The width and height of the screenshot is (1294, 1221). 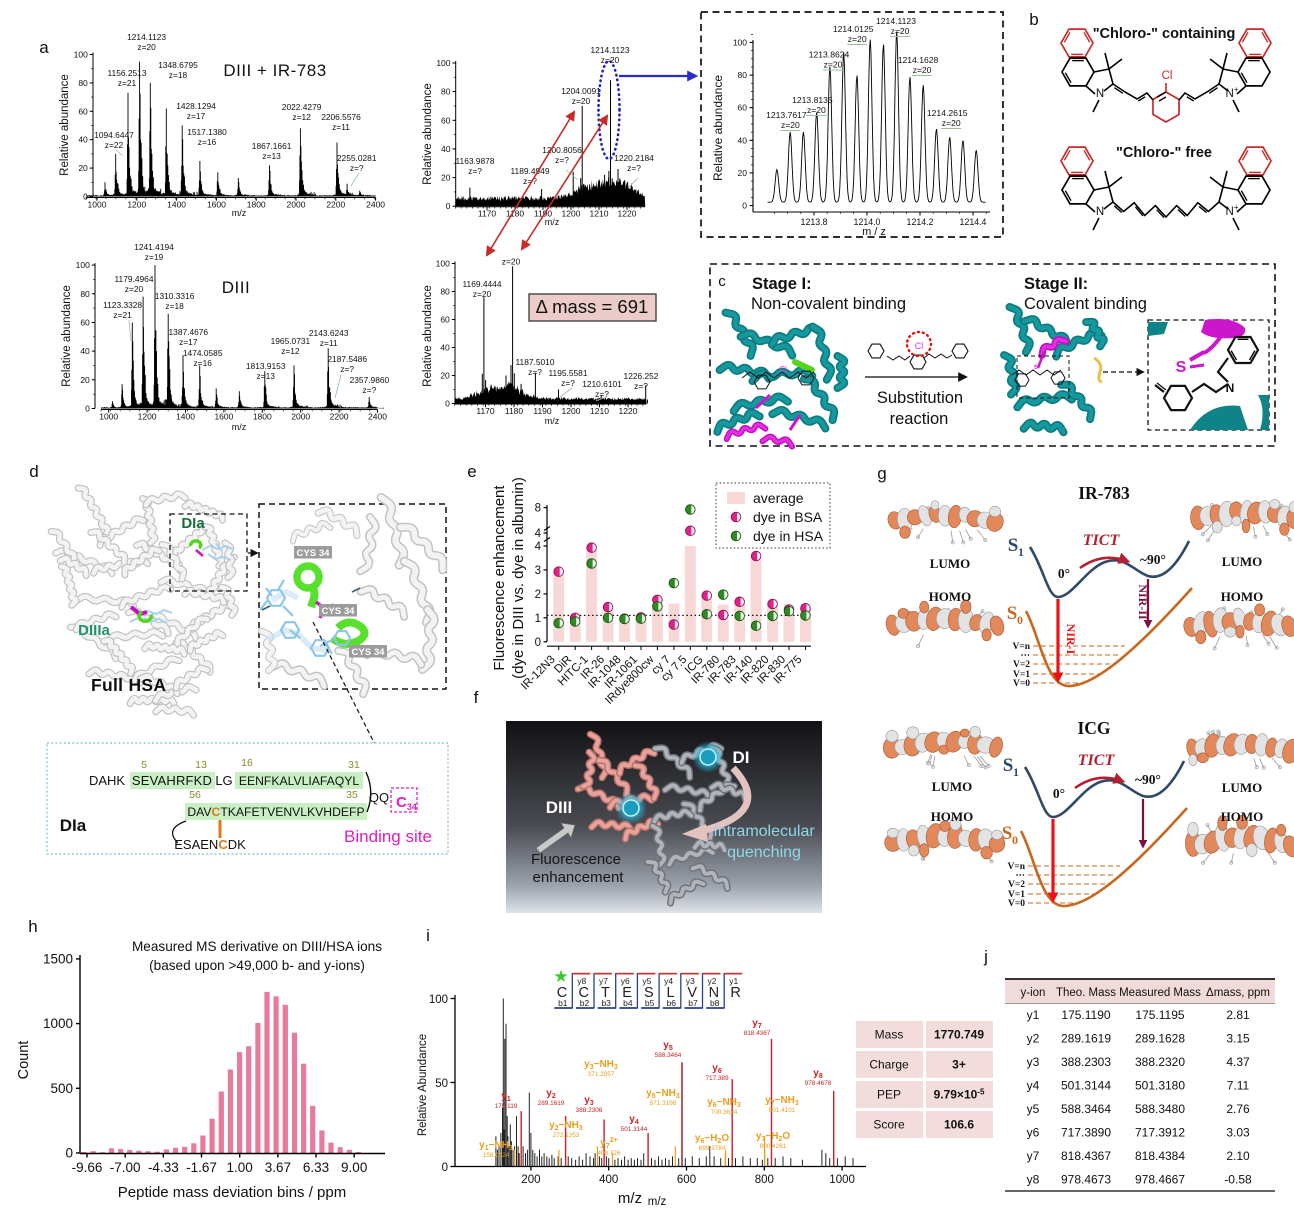 What do you see at coordinates (947, 113) in the screenshot?
I see `svg-text: 1214.2615` at bounding box center [947, 113].